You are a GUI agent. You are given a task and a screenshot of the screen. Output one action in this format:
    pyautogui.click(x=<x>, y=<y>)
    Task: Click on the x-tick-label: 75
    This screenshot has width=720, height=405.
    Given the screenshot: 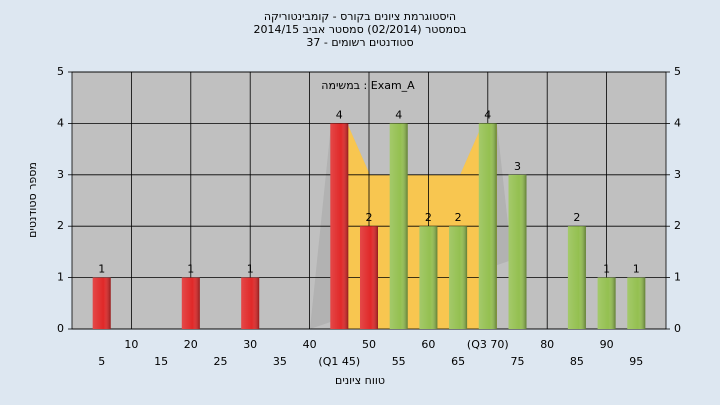 What is the action you would take?
    pyautogui.click(x=518, y=361)
    